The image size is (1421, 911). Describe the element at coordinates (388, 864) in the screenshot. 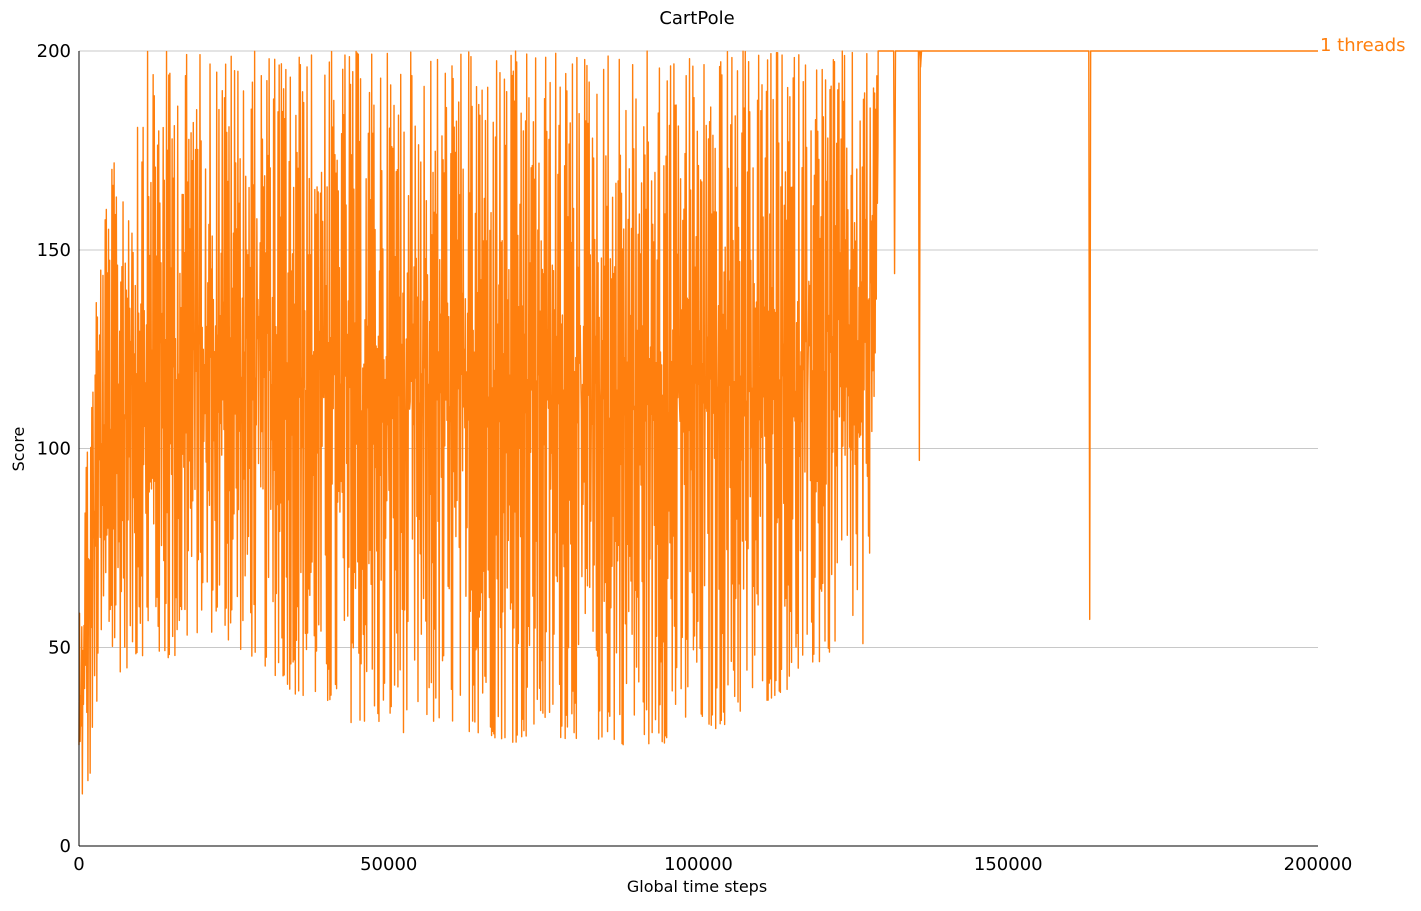

I see `x-tick-label: 50000` at that location.